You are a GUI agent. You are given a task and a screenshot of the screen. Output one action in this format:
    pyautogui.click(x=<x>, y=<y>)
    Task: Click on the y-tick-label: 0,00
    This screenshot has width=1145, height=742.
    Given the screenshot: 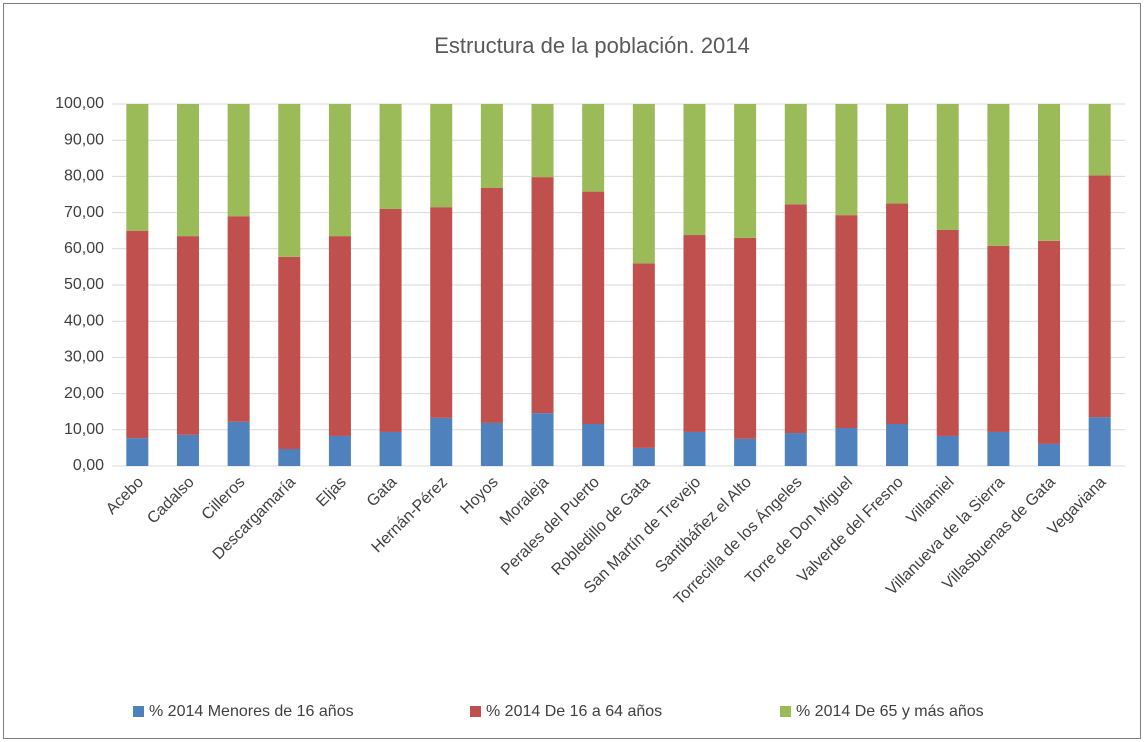 What is the action you would take?
    pyautogui.click(x=88, y=465)
    